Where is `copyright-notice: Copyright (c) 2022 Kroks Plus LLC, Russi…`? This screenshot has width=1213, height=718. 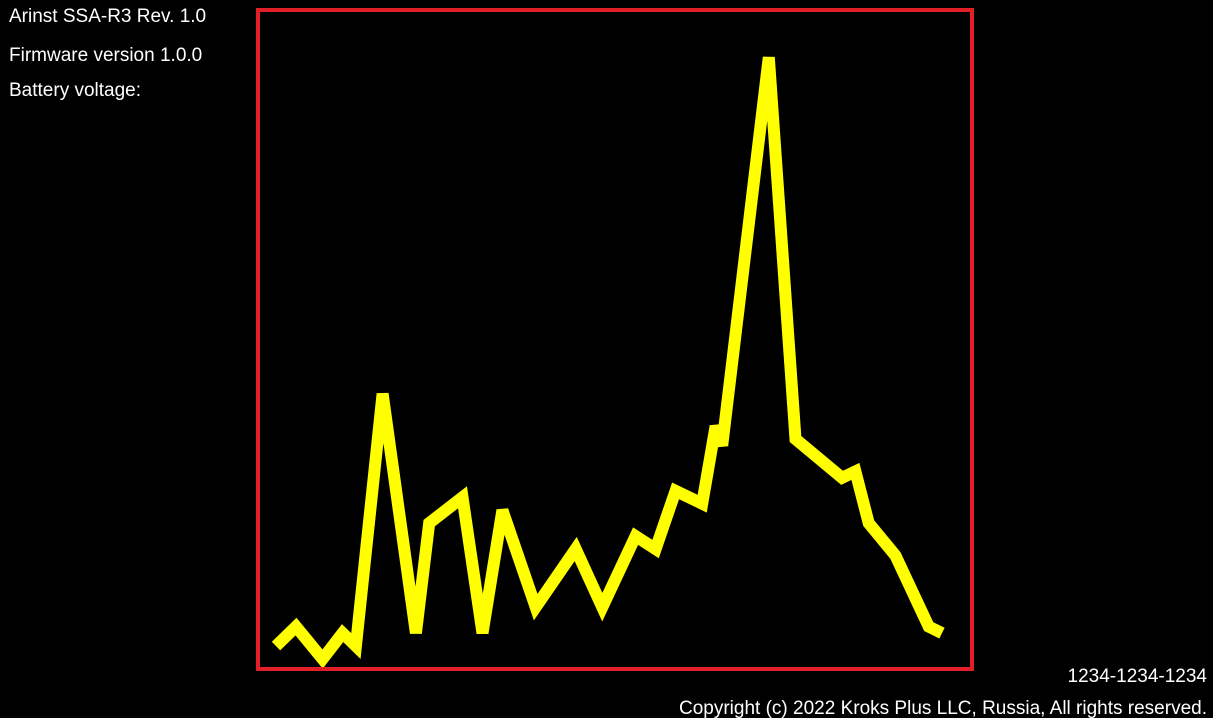
copyright-notice: Copyright (c) 2022 Kroks Plus LLC, Russi… is located at coordinates (943, 708).